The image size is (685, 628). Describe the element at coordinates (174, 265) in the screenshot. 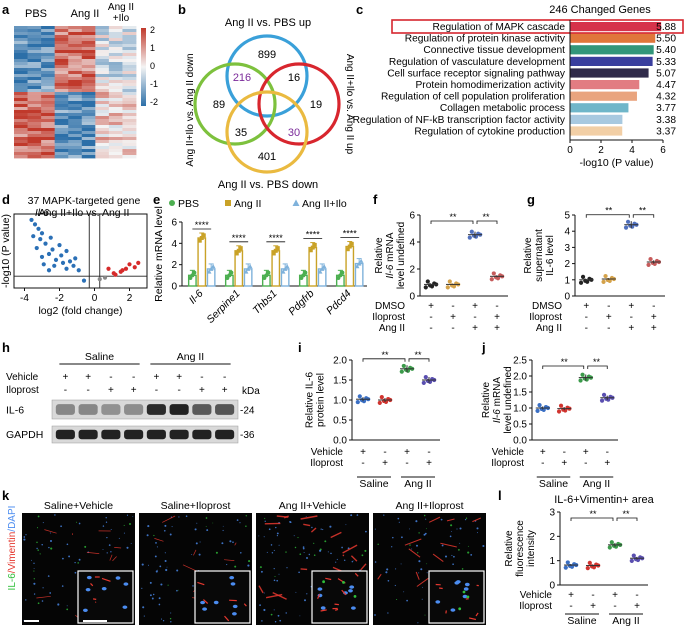

I see `chart-e-tick-label: 2` at that location.